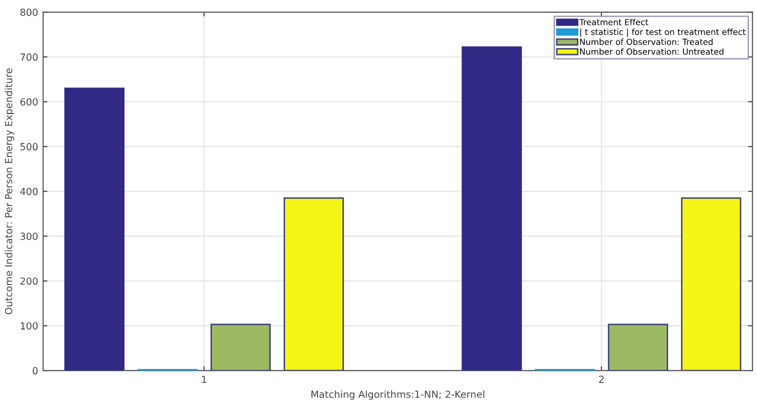 This screenshot has height=405, width=757. Describe the element at coordinates (652, 51) in the screenshot. I see `legend-label: Number of Observation: Untreated` at that location.